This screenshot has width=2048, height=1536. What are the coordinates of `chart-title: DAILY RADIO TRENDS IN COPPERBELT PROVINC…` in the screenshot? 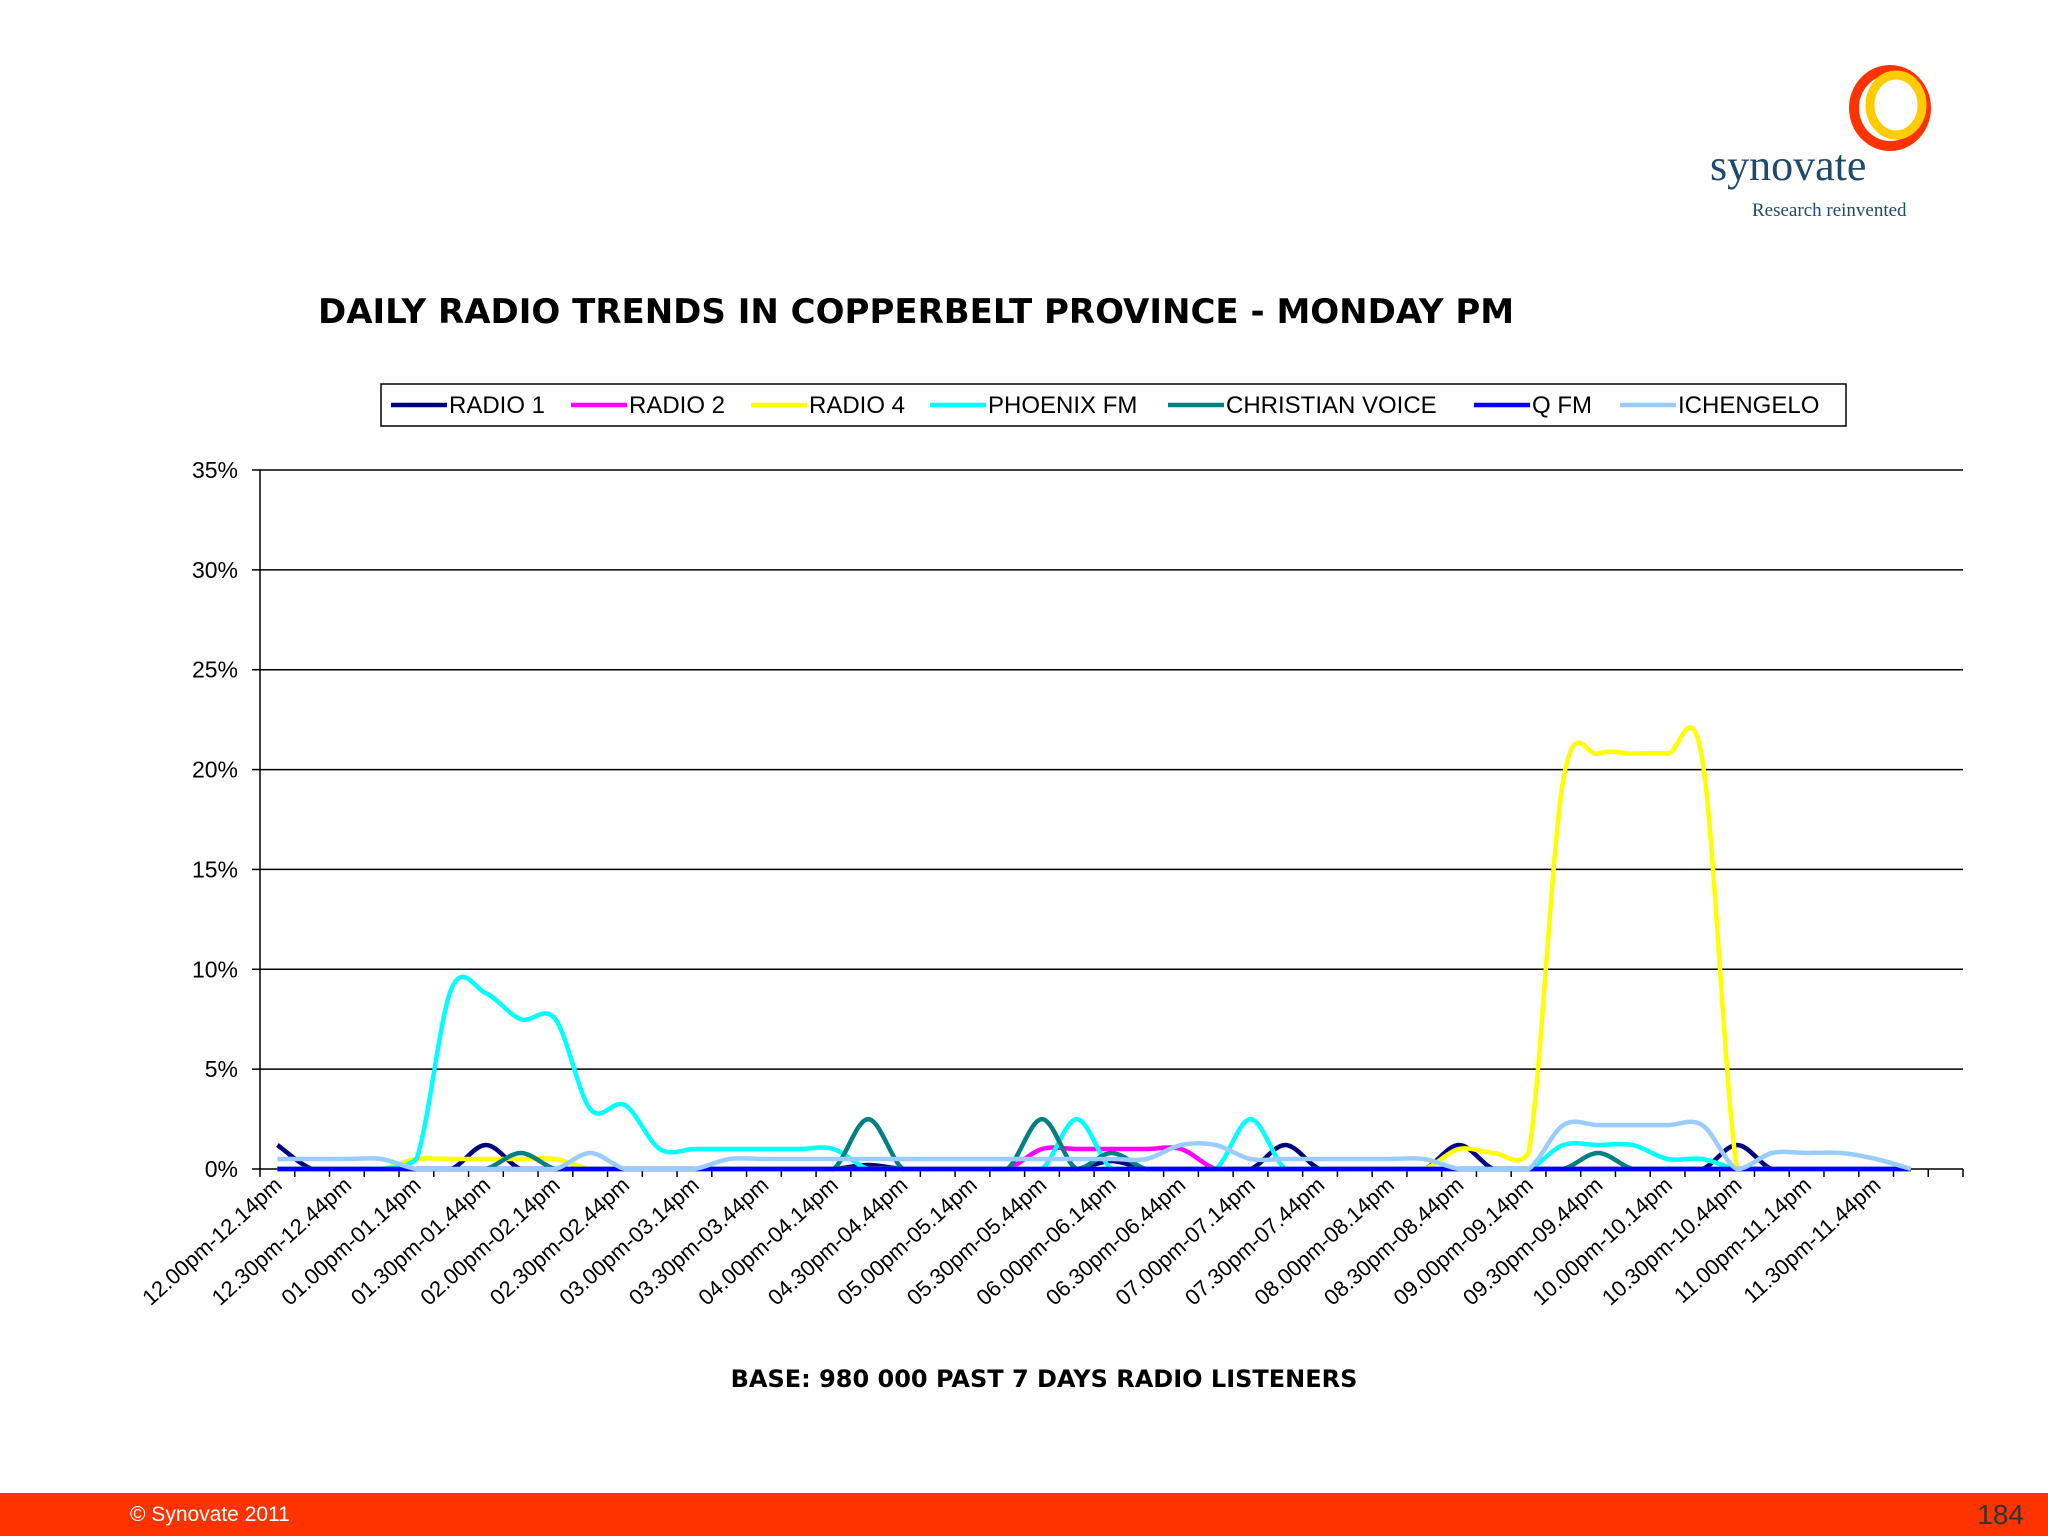 It's located at (916, 312).